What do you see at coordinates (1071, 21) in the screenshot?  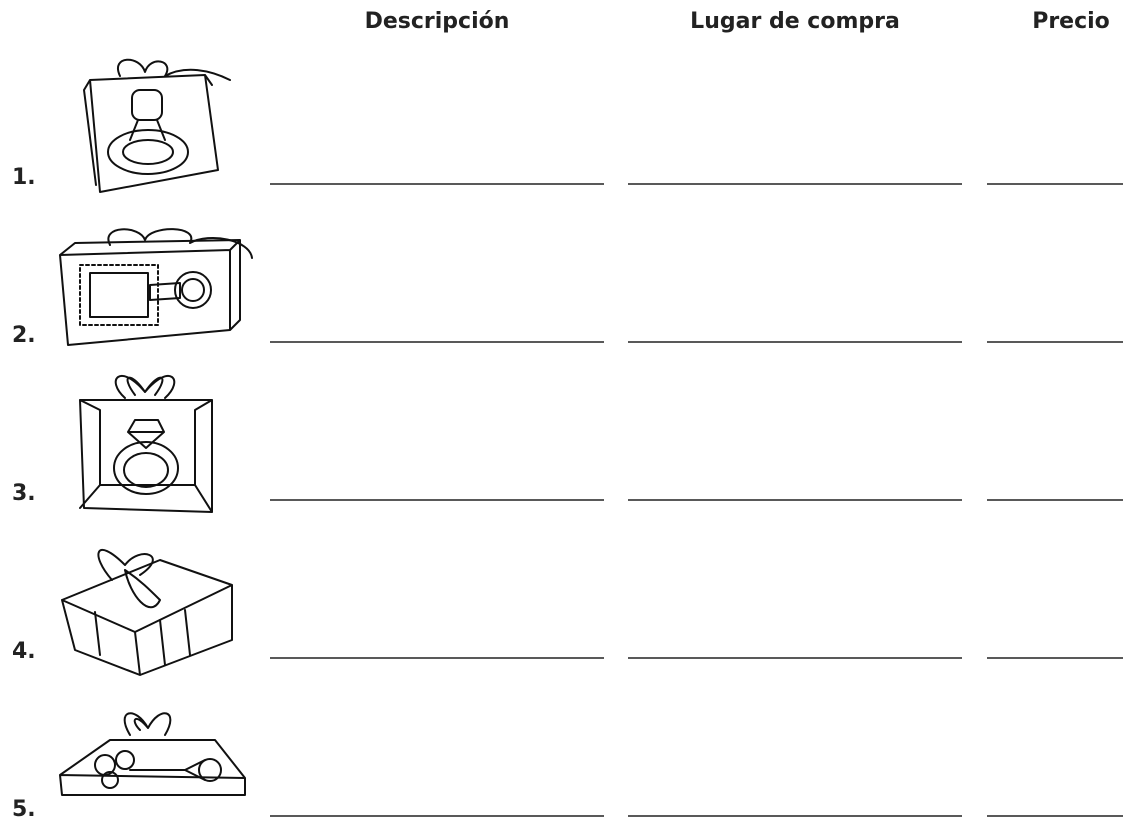 I see `column-header: Precio` at bounding box center [1071, 21].